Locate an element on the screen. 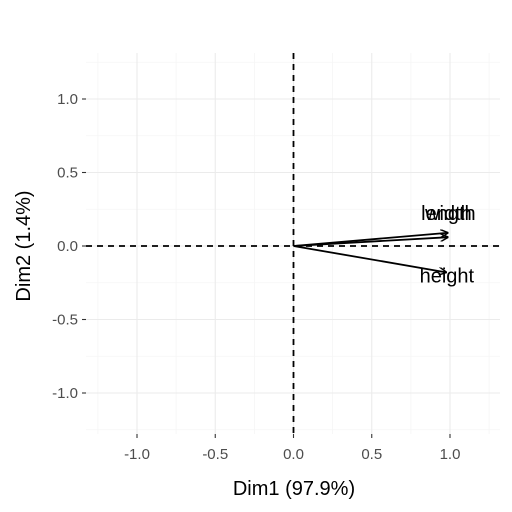 This screenshot has height=512, width=512. y-tick-label: 0.0 is located at coordinates (67, 246).